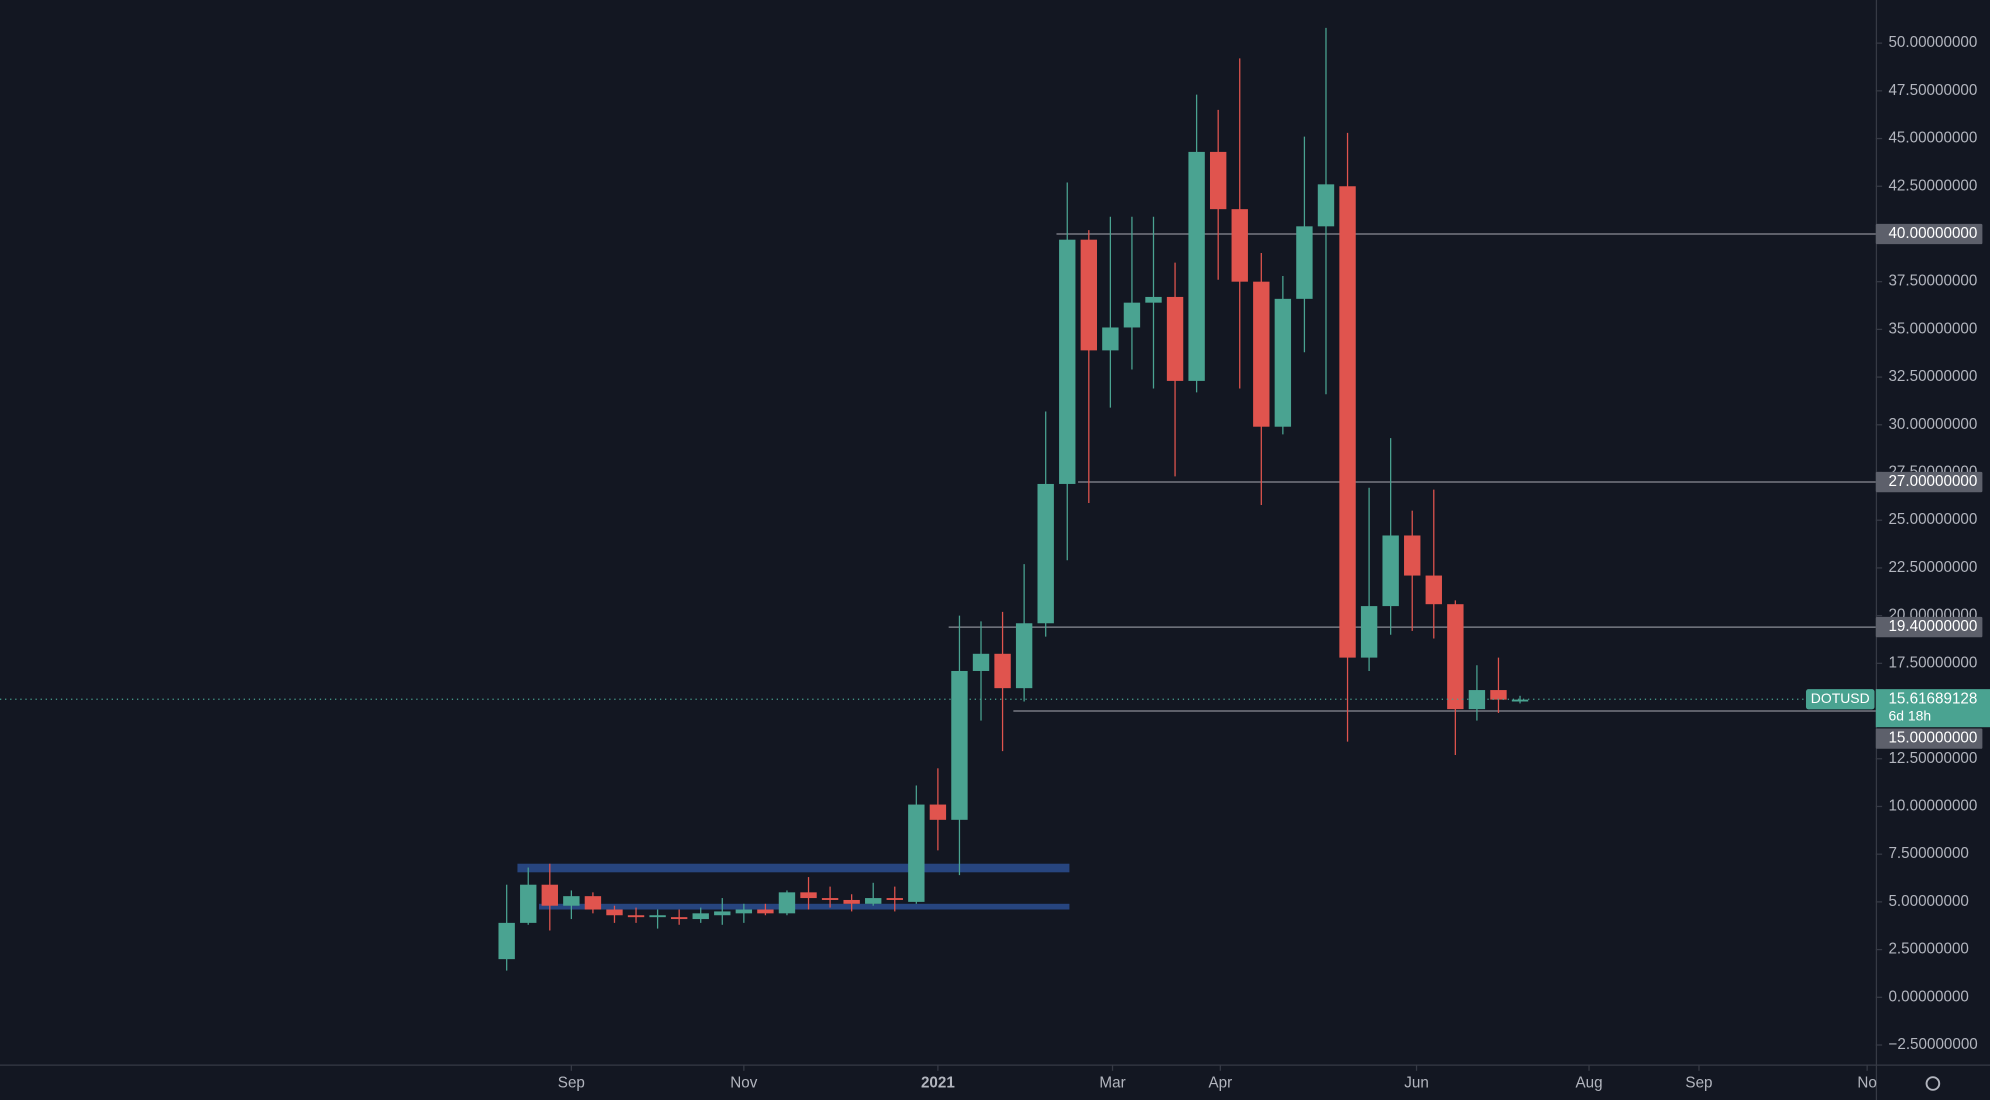  I want to click on y-tick-label: 52.50000000, so click(1932, 1).